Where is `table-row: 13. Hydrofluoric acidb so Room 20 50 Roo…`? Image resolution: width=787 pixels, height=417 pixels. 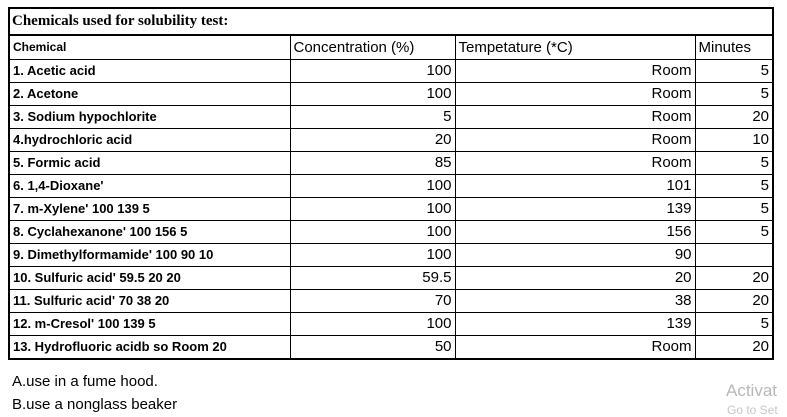
table-row: 13. Hydrofluoric acidb so Room 20 50 Roo… is located at coordinates (391, 346).